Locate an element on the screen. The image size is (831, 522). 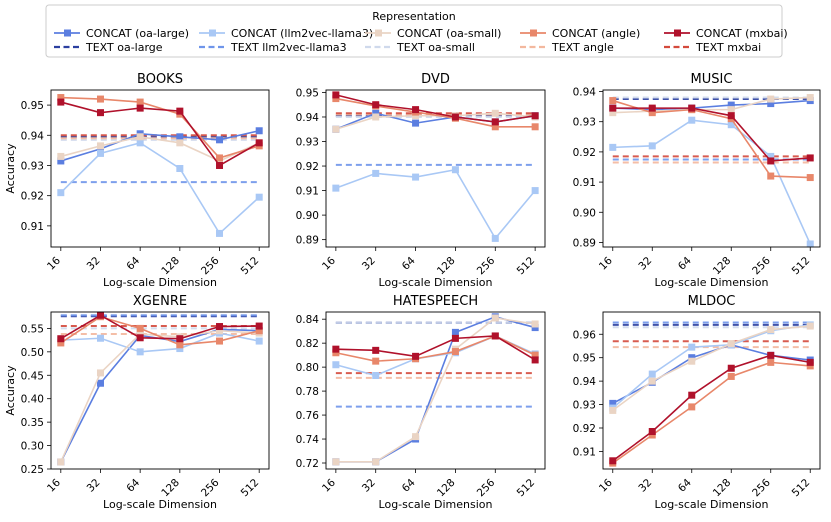
legend-label: TEXT oa-large is located at coordinates (124, 47).